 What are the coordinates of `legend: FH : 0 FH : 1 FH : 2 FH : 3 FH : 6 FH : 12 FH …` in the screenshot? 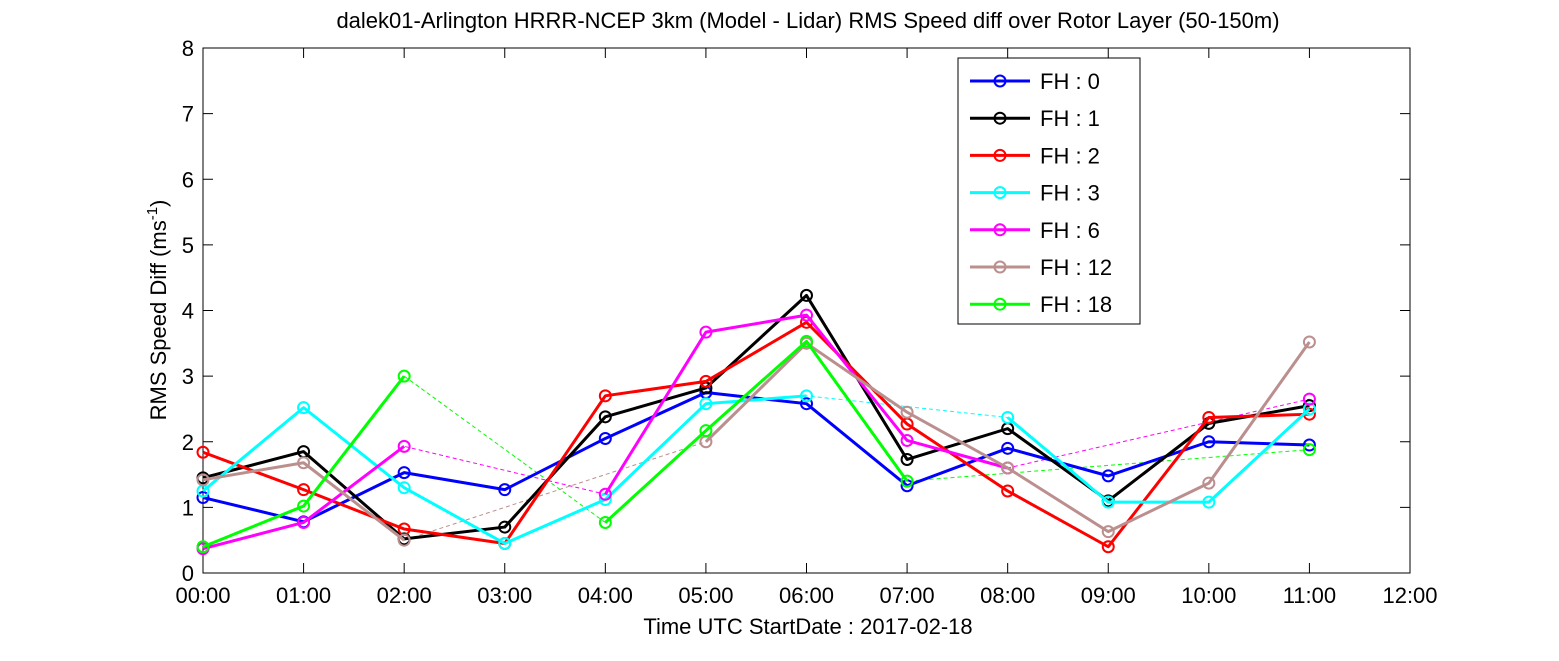 It's located at (1049, 191).